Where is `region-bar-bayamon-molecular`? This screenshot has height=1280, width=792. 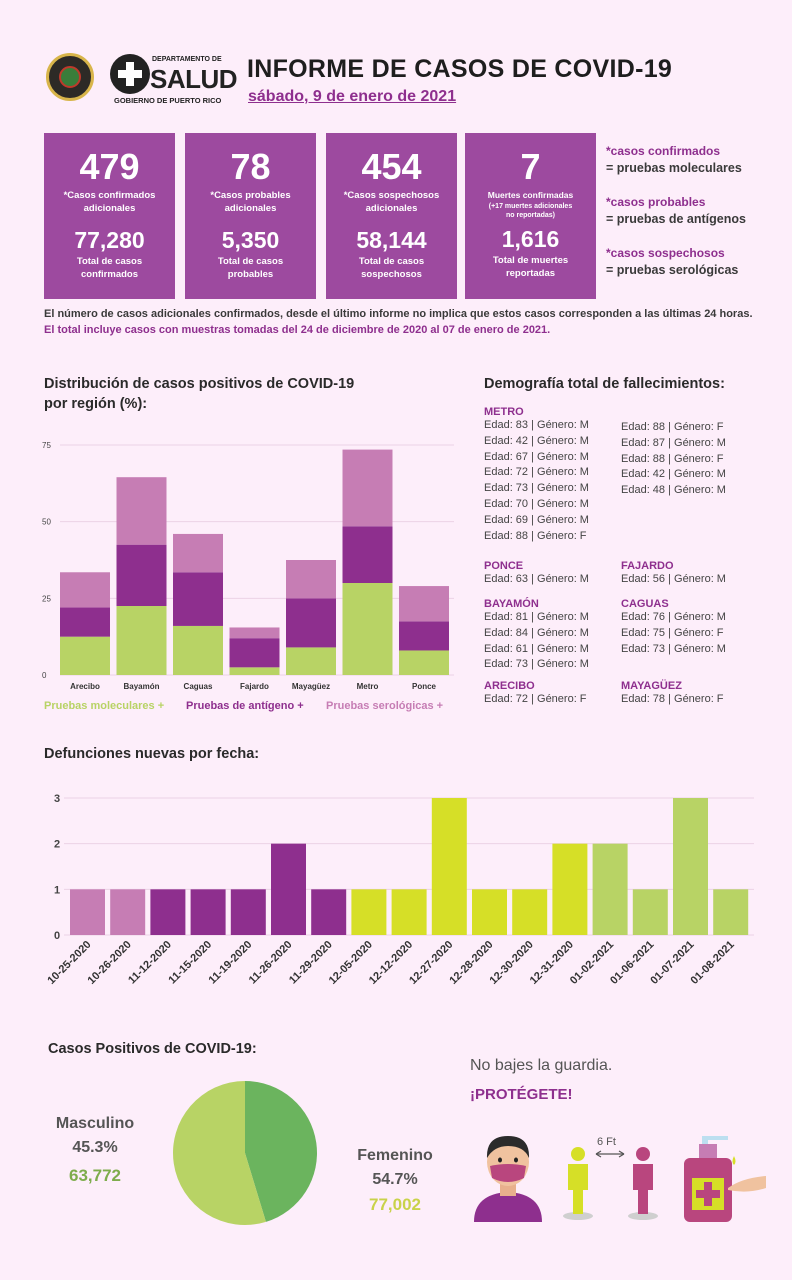
region-bar-bayamon-molecular is located at coordinates (141, 640).